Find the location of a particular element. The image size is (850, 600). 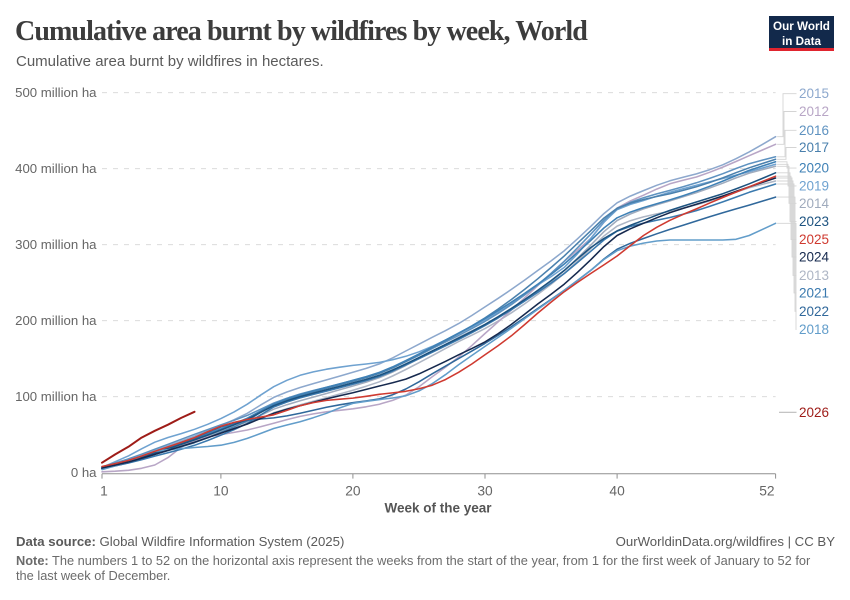

svg-text: 100 million ha is located at coordinates (56, 396).